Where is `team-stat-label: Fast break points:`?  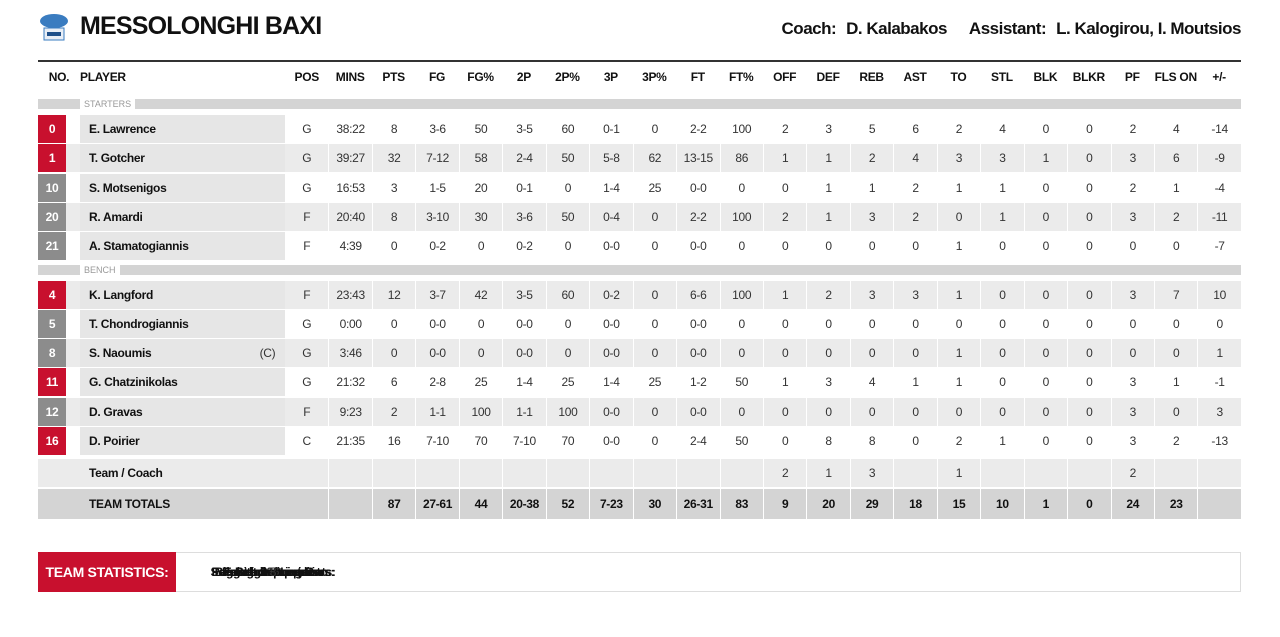 team-stat-label: Fast break points: is located at coordinates (273, 572).